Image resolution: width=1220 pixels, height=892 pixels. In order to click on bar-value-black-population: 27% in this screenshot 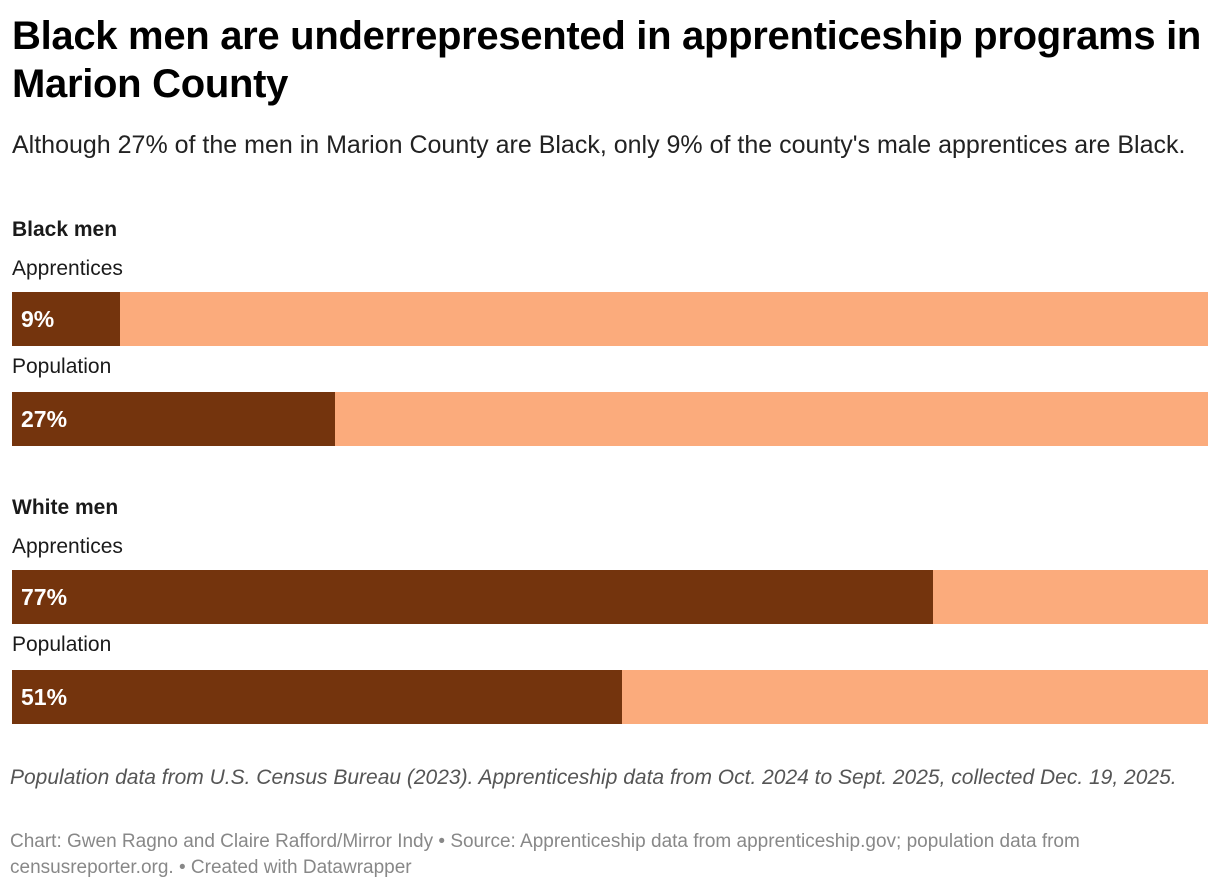, I will do `click(44, 419)`.